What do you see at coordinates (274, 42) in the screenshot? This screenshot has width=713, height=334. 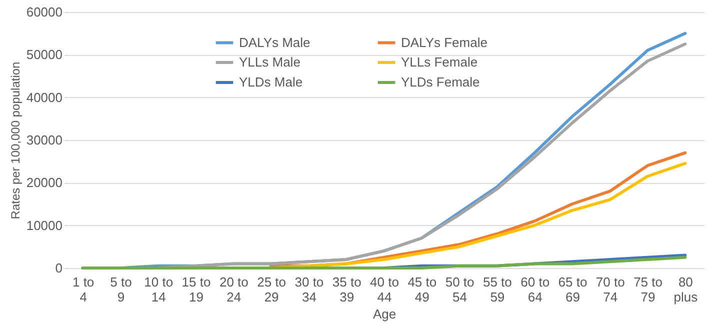 I see `legend-label: DALYs Male` at bounding box center [274, 42].